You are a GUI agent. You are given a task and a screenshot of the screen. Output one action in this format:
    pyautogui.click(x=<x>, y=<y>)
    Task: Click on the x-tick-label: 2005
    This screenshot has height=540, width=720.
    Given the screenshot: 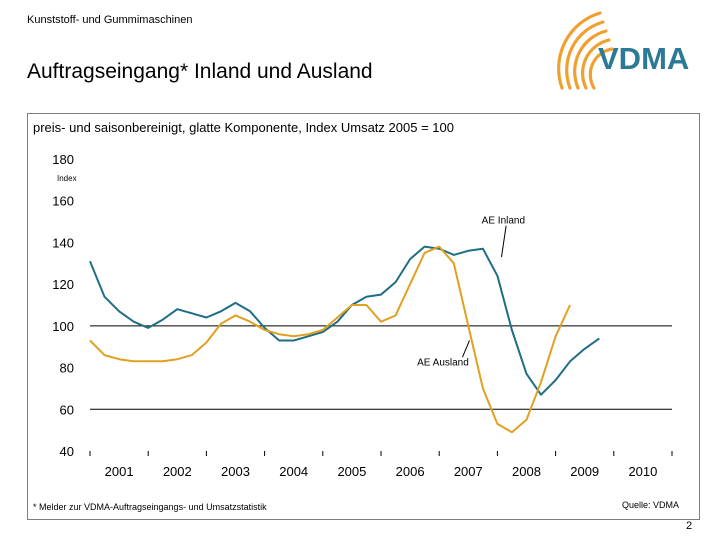 What is the action you would take?
    pyautogui.click(x=351, y=471)
    